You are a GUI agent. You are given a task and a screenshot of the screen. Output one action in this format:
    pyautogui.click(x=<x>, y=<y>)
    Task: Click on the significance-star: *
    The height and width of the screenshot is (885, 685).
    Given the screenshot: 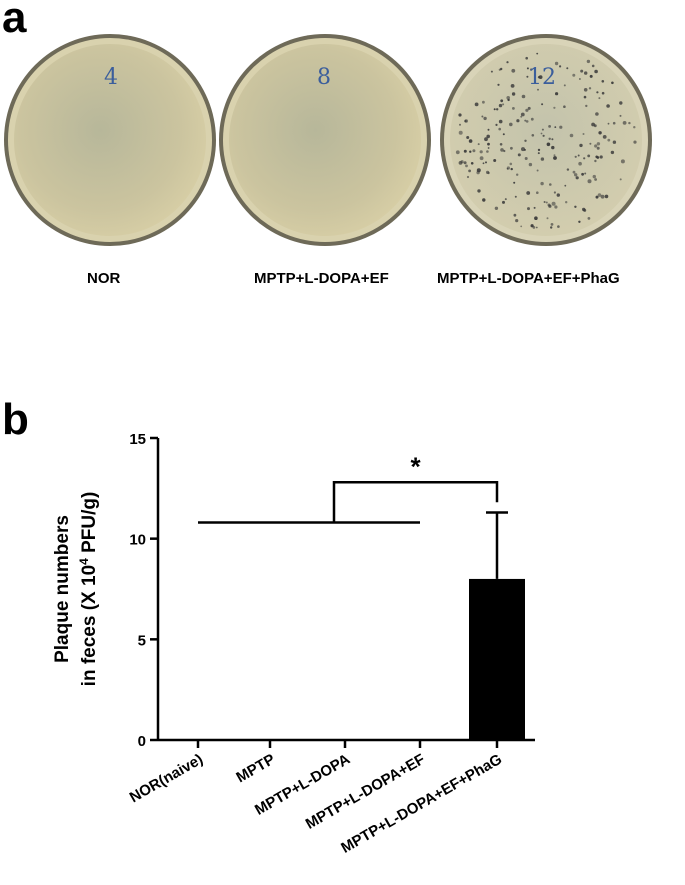 What is the action you would take?
    pyautogui.click(x=415, y=466)
    